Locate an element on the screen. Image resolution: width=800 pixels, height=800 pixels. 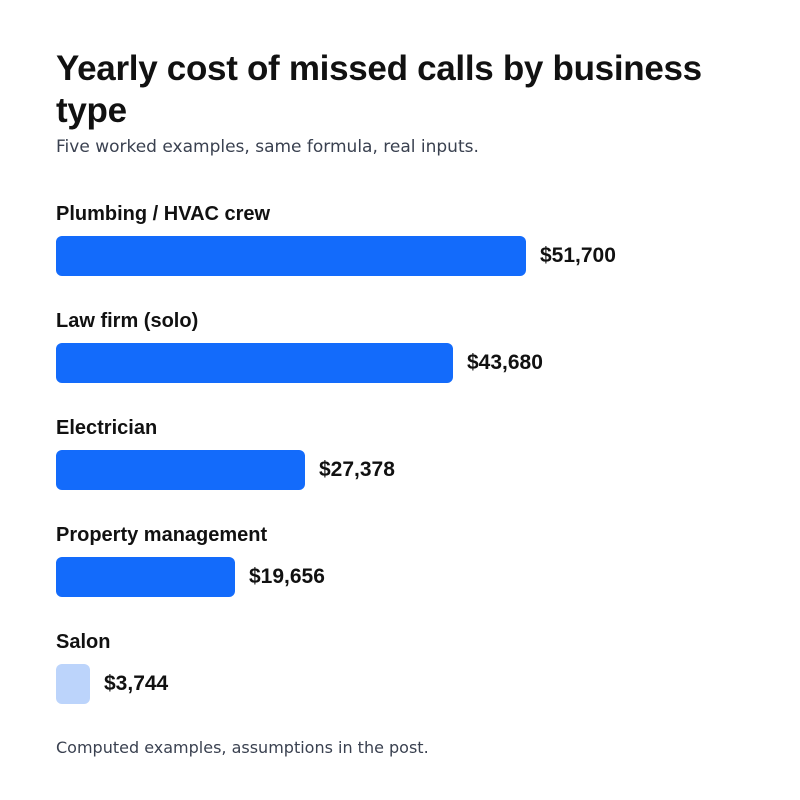
value-label: $51,700 is located at coordinates (578, 255).